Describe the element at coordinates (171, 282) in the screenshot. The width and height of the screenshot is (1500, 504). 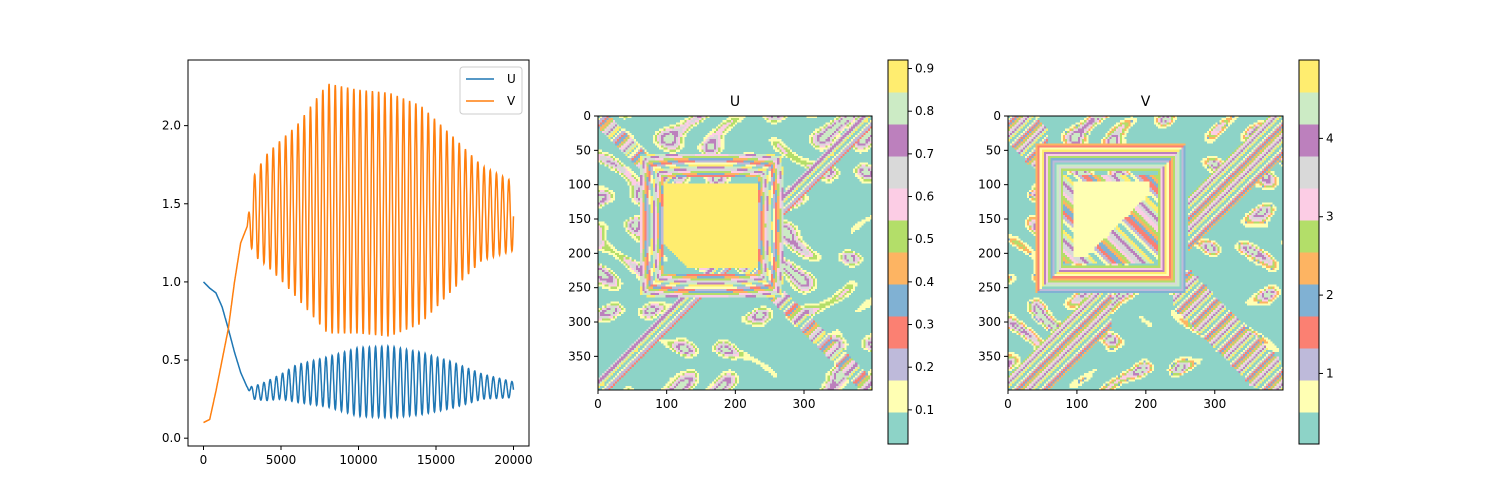
I see `y-tick-label: 1.0` at that location.